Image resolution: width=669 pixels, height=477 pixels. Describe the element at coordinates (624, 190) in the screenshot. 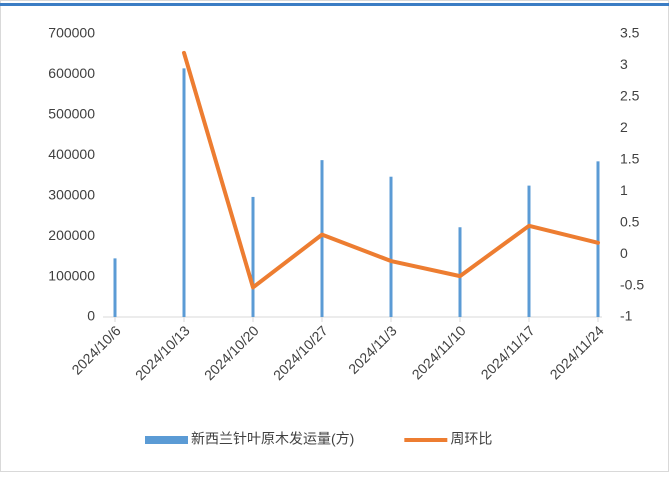

I see `y2-tick-label: 1` at that location.